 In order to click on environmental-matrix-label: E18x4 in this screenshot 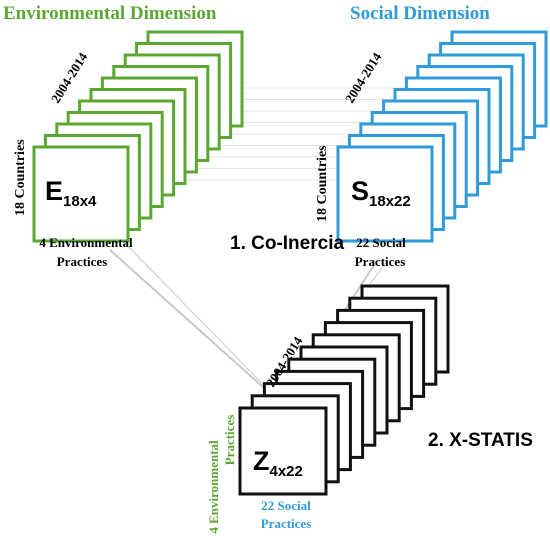, I will do `click(71, 193)`.